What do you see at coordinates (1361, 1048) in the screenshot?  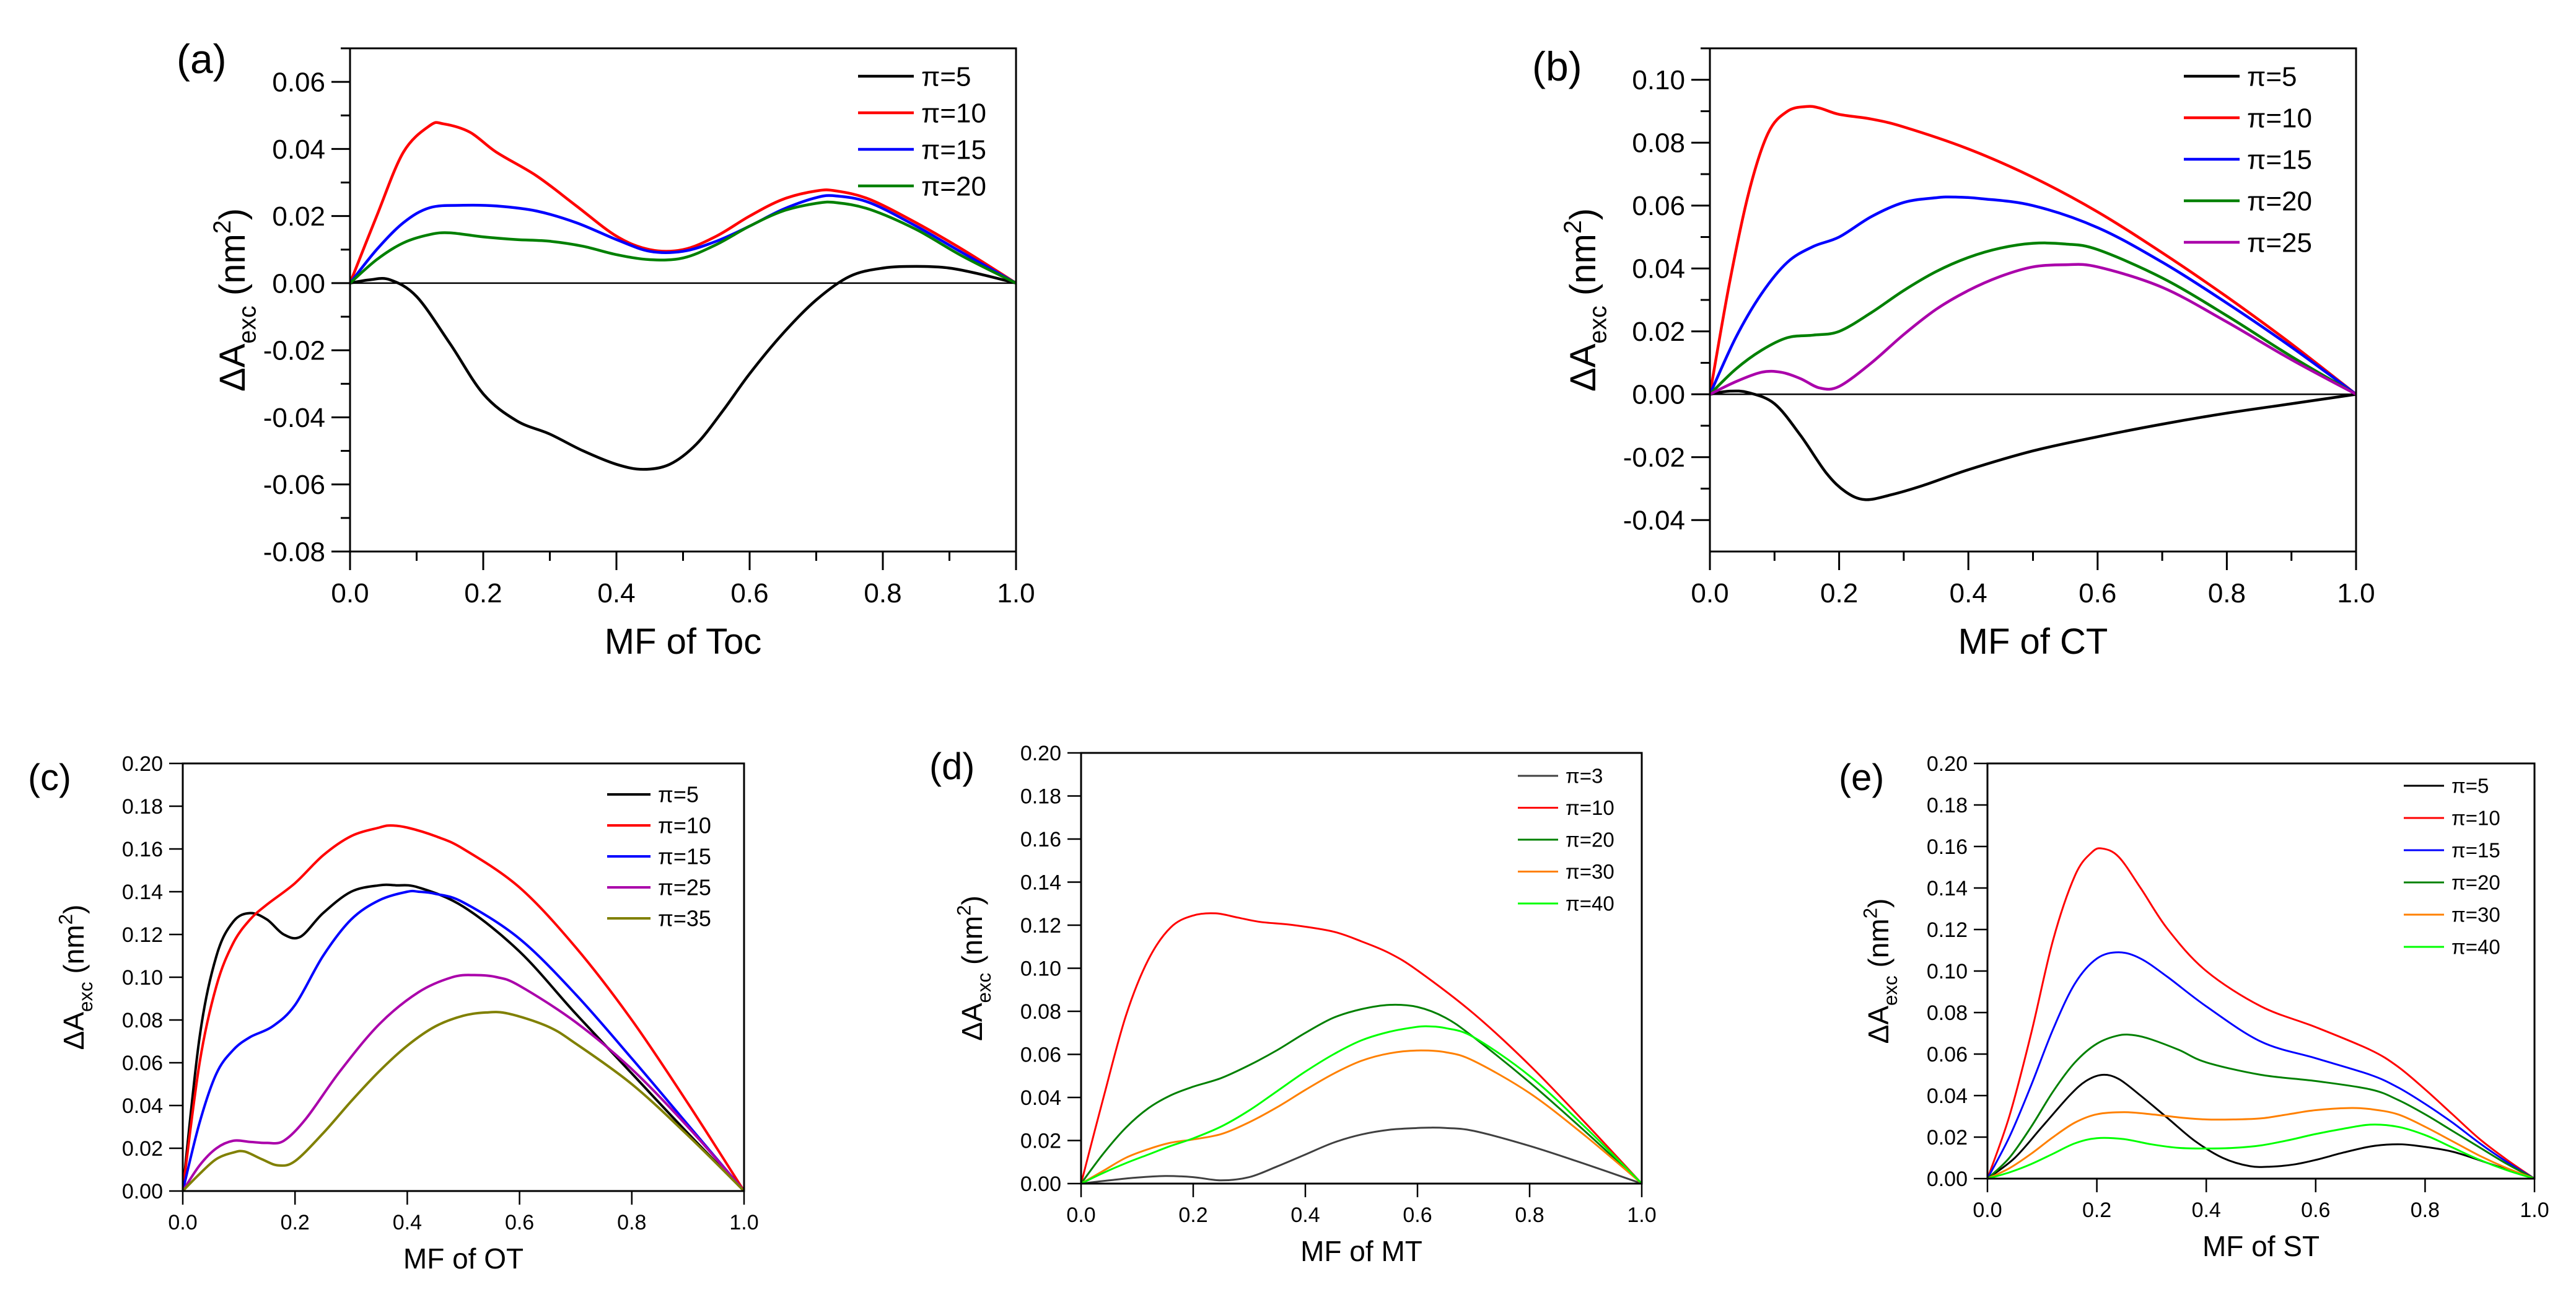 I see `series-group` at bounding box center [1361, 1048].